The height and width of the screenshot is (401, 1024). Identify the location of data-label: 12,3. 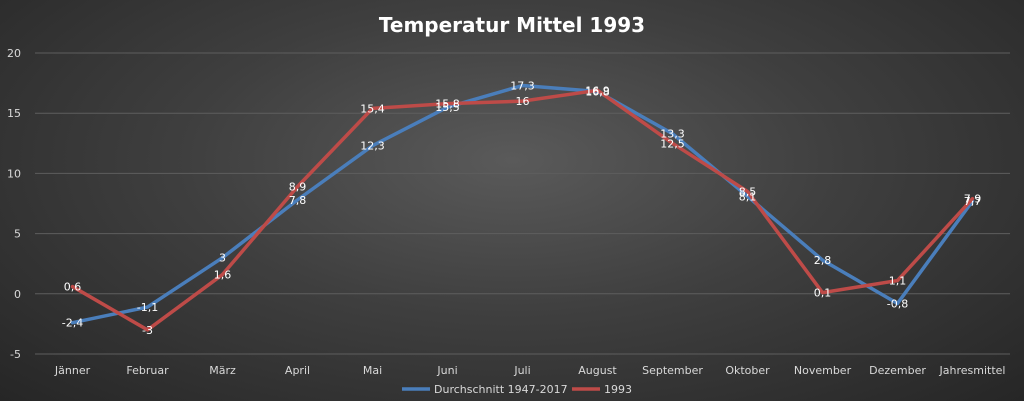
(372, 146).